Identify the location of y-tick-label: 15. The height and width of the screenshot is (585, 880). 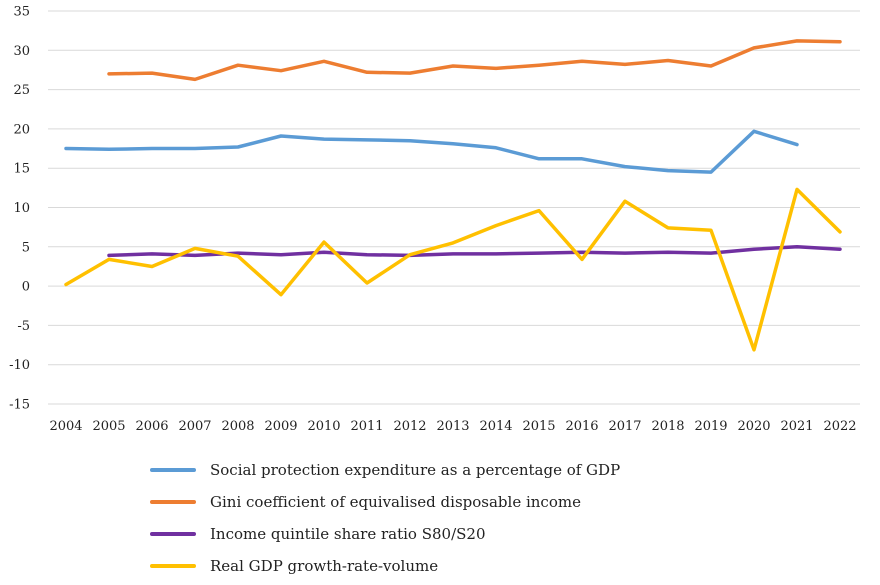
(21, 169).